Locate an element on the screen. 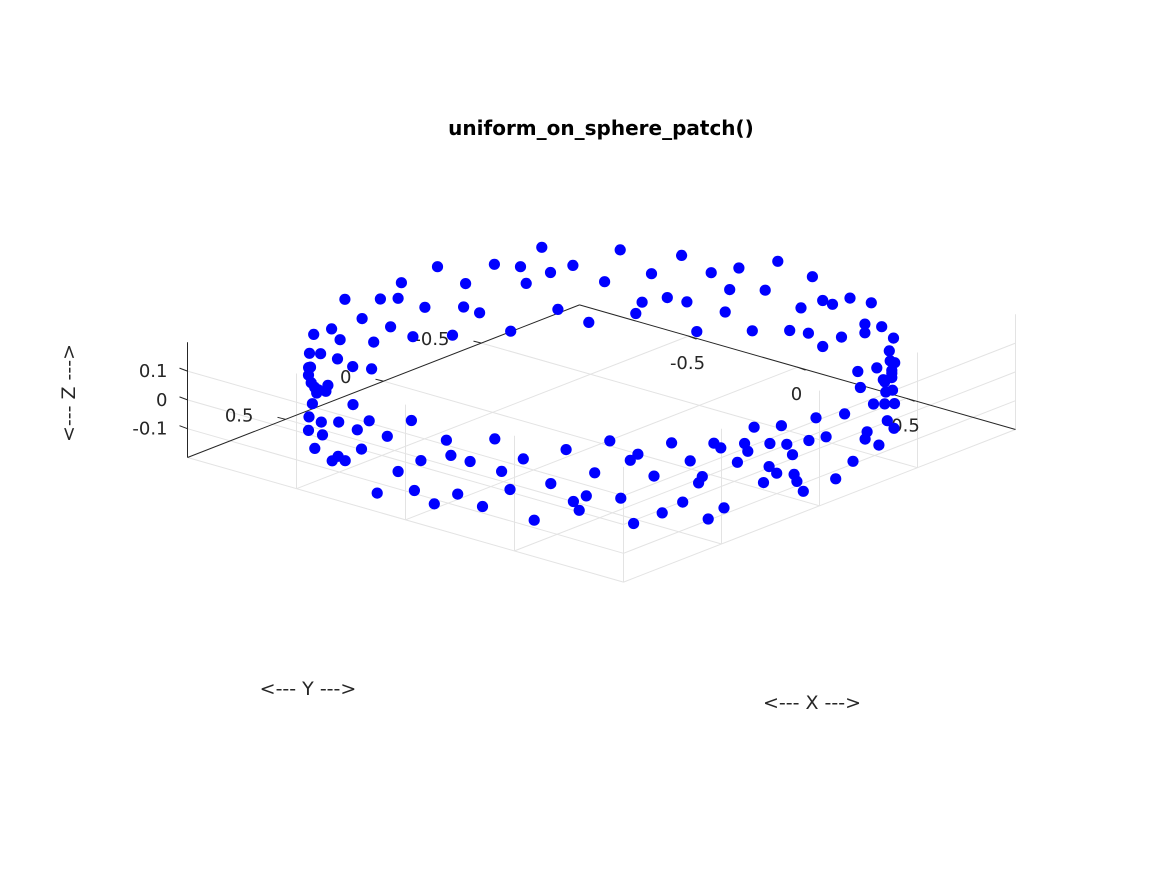  x-tick-label: 0 is located at coordinates (796, 394).